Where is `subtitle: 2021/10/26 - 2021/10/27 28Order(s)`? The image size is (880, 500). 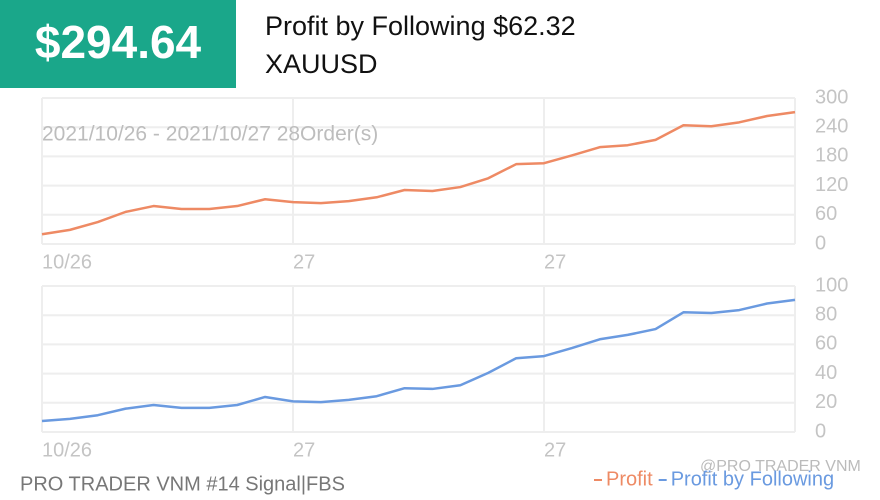
subtitle: 2021/10/26 - 2021/10/27 28Order(s) is located at coordinates (210, 134).